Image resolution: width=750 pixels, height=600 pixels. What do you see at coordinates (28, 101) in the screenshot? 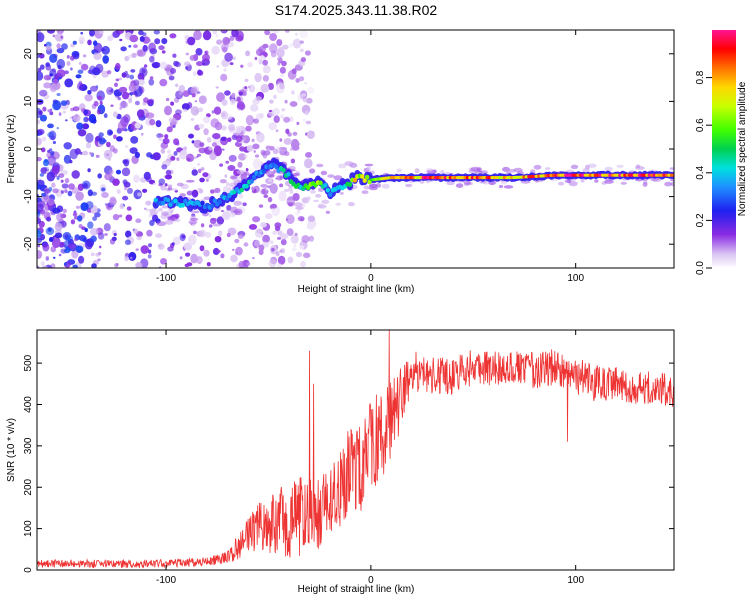
I see `y-tick-label: 10` at bounding box center [28, 101].